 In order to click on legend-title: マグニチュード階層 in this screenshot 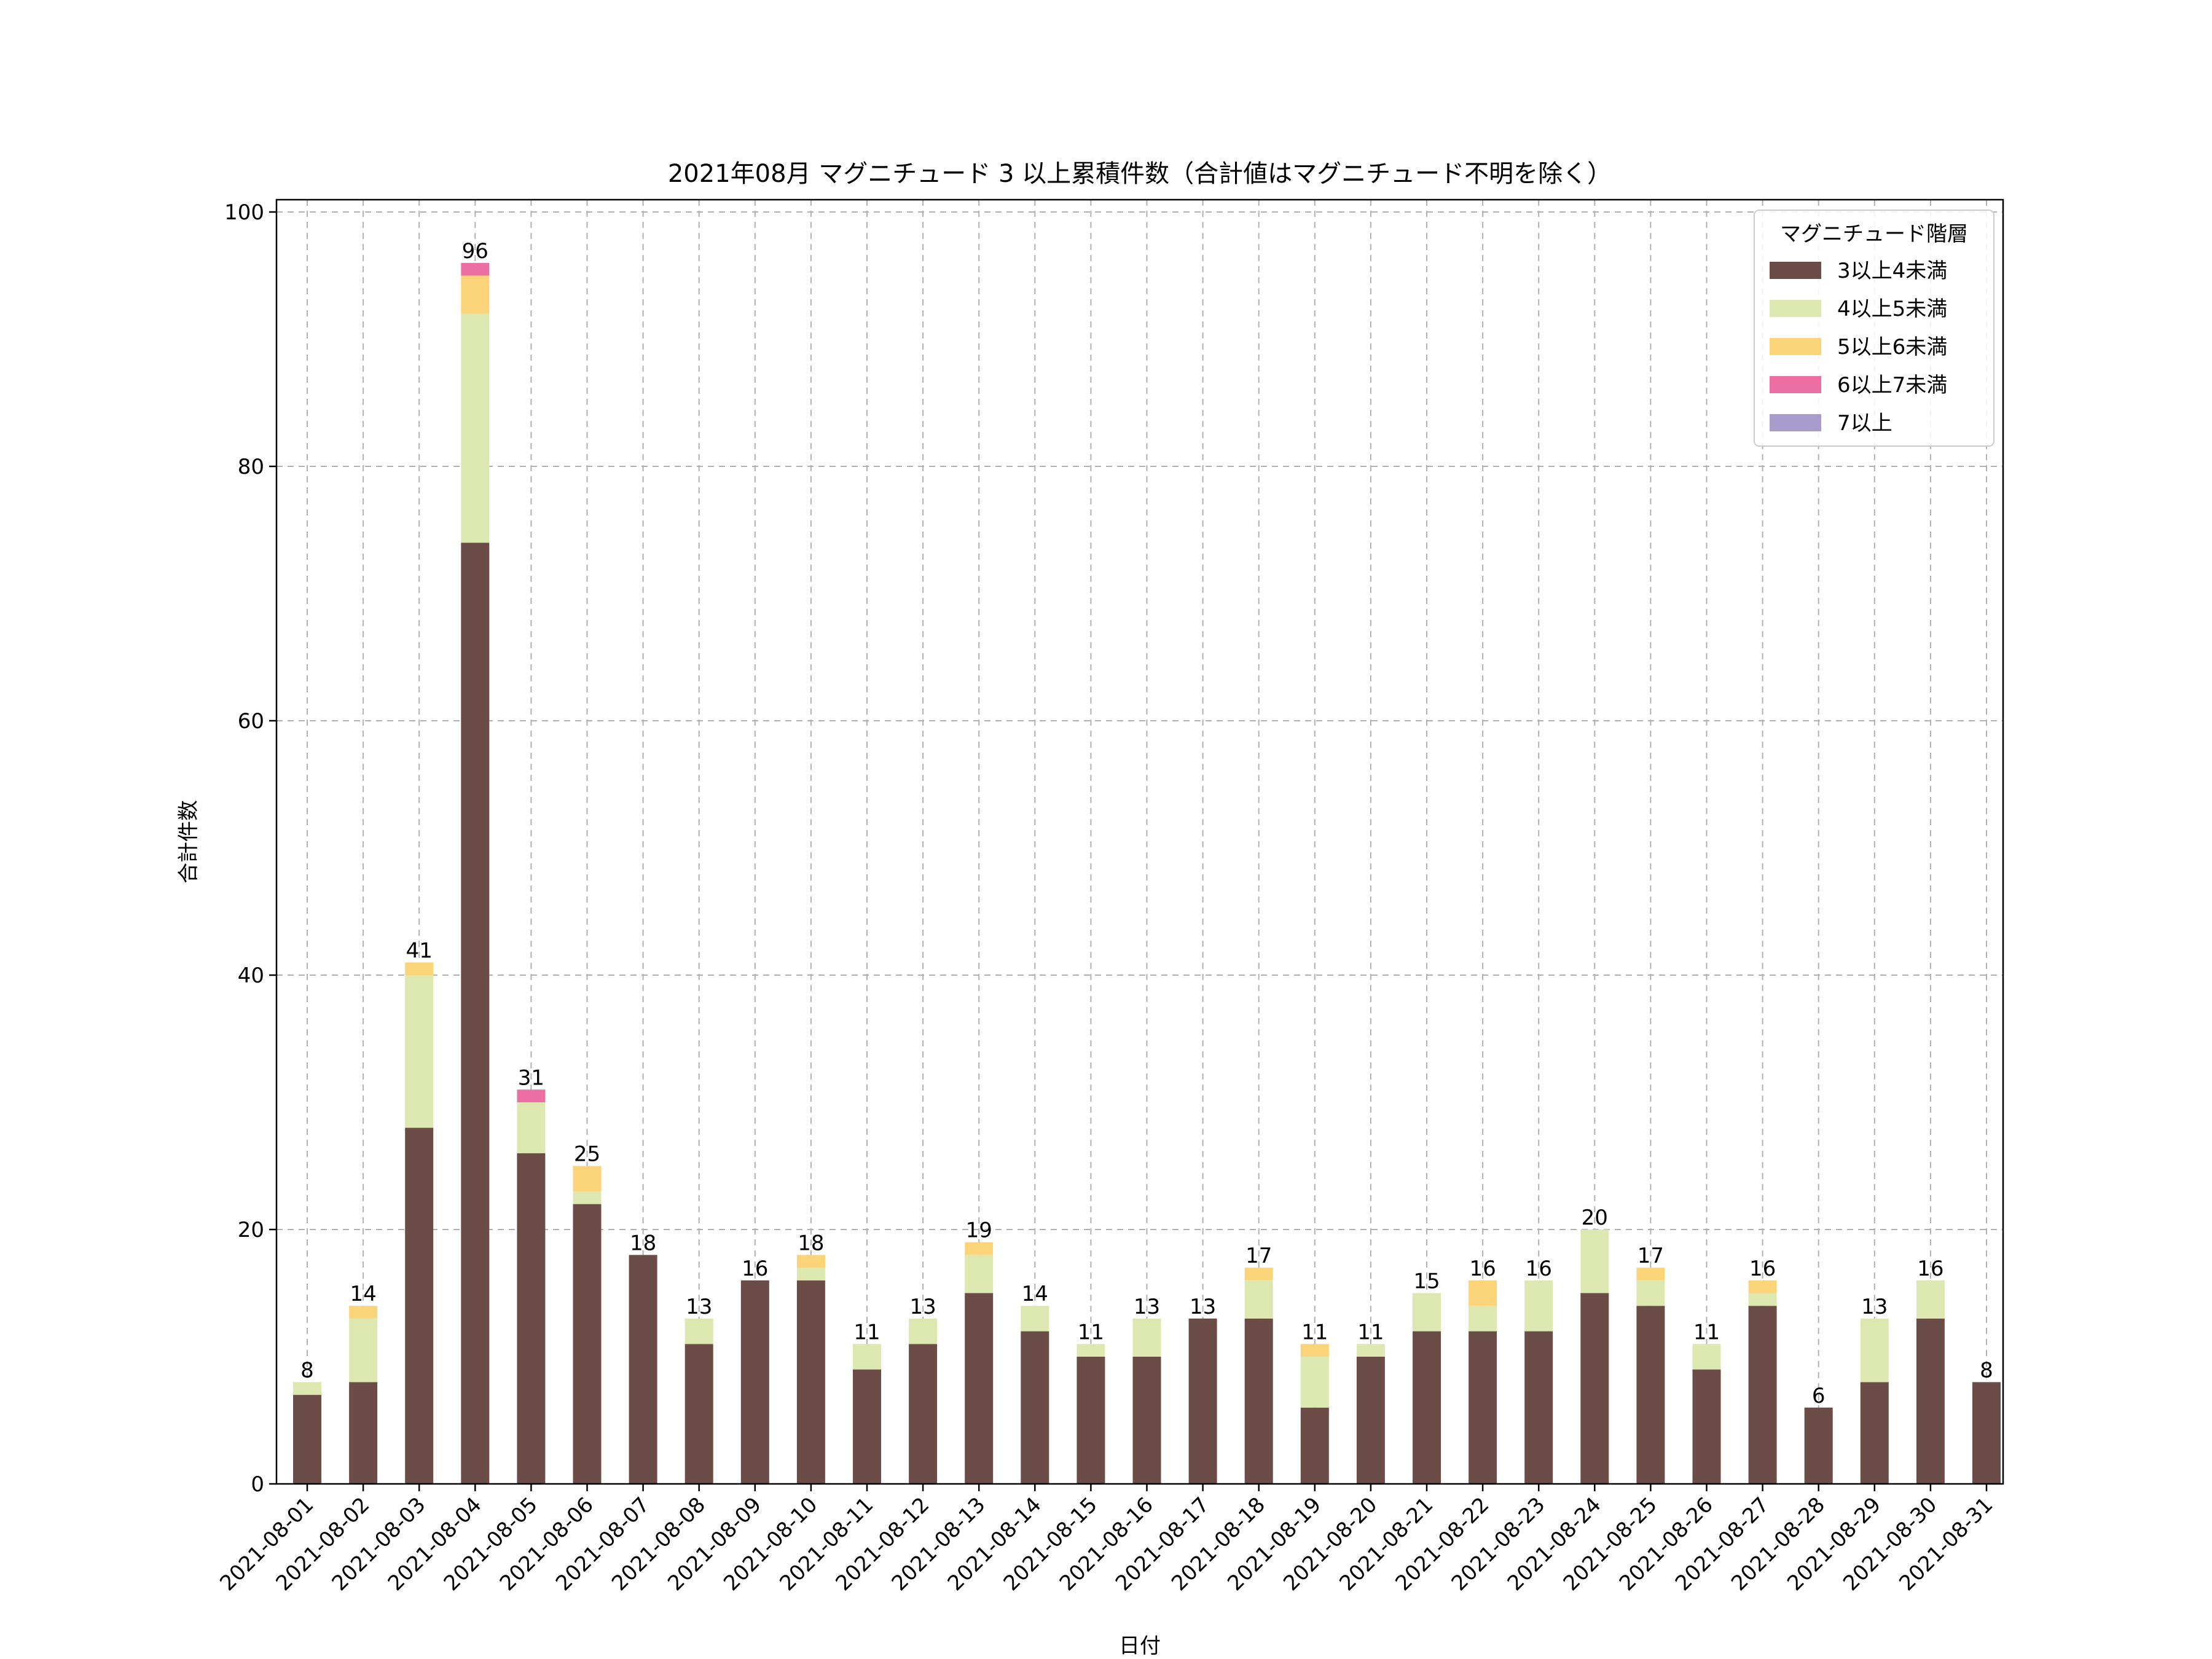, I will do `click(1874, 234)`.